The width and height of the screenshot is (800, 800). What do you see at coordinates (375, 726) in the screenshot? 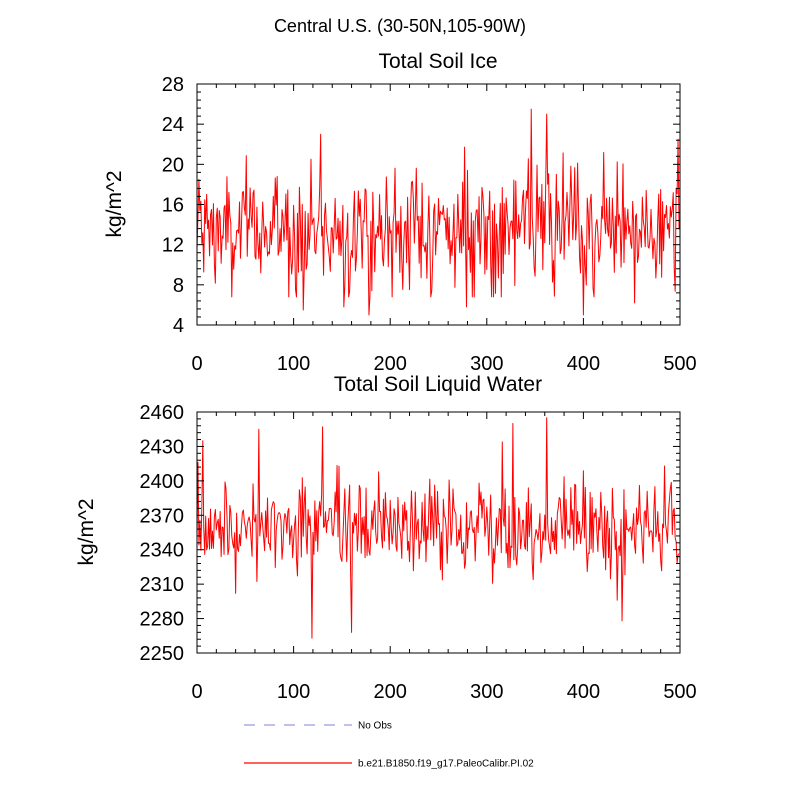
I see `legend-label-no-obs: No Obs` at bounding box center [375, 726].